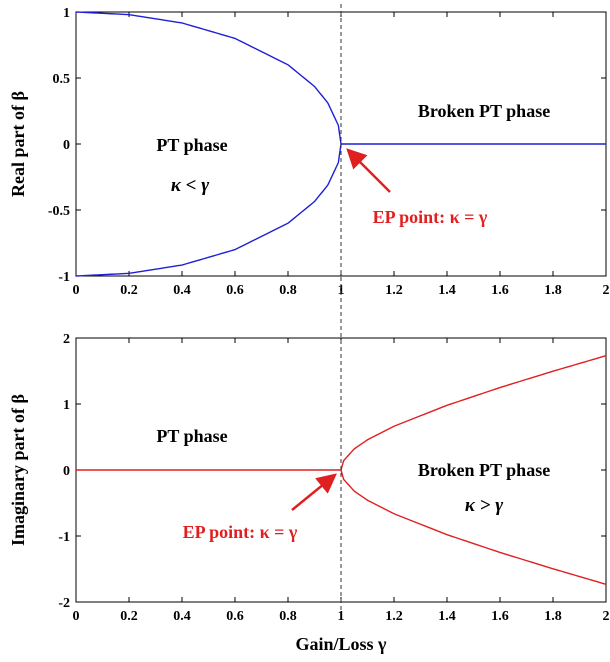  I want to click on top-ytick-label: 1, so click(66, 13).